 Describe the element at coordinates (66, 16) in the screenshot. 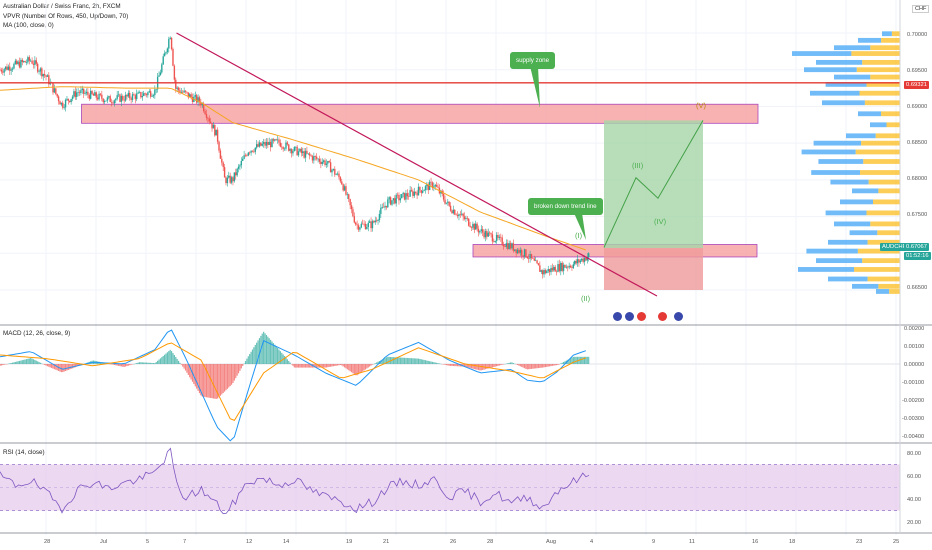

I see `vpvr-legend: VPVR (Number Of Rows, 450, Up/Down, 70)` at that location.